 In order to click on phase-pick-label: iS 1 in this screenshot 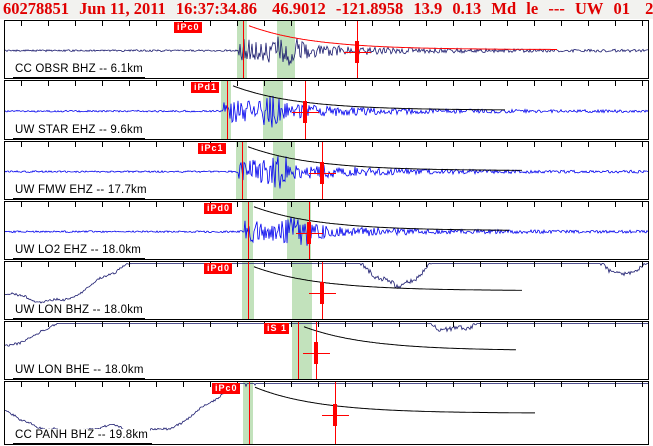, I will do `click(277, 328)`.